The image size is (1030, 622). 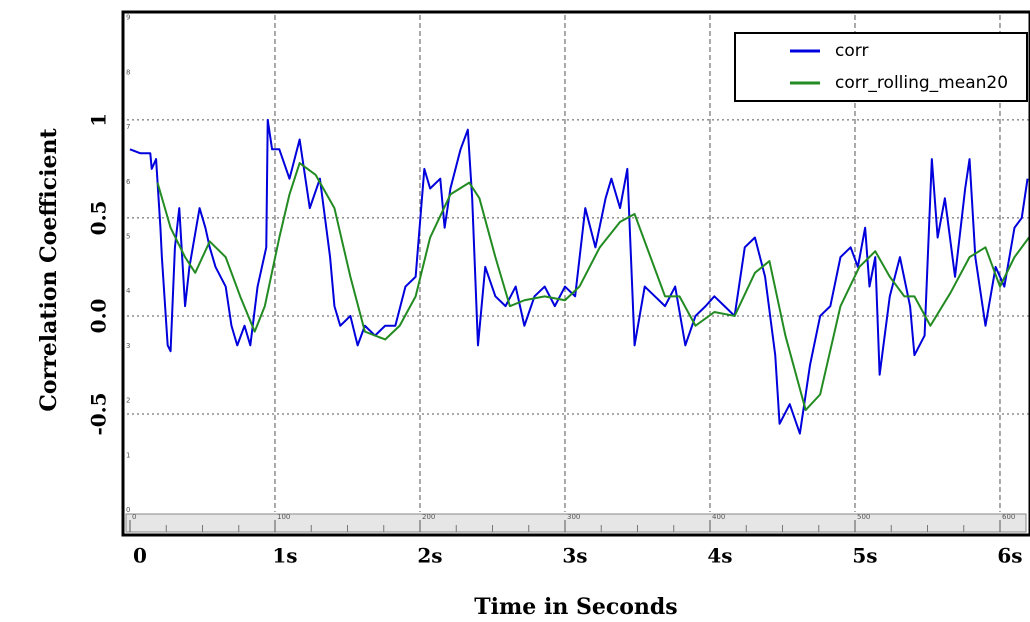 I want to click on x-tick-label: 5s, so click(x=864, y=556).